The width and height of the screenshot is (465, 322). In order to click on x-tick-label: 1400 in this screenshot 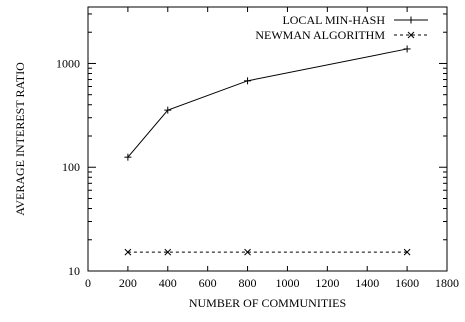, I will do `click(367, 283)`.